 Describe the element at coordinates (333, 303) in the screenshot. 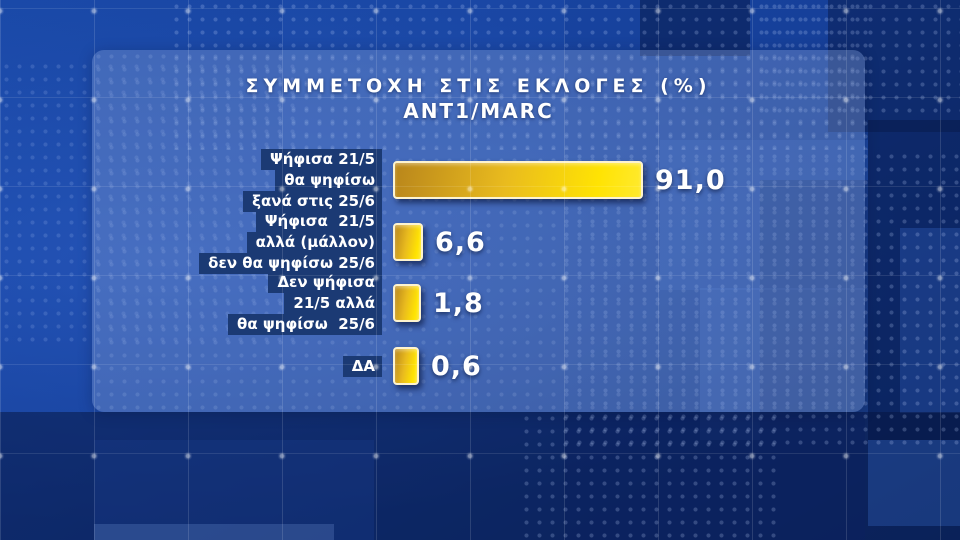

I see `category-label-line: 21/5 αλλά` at that location.